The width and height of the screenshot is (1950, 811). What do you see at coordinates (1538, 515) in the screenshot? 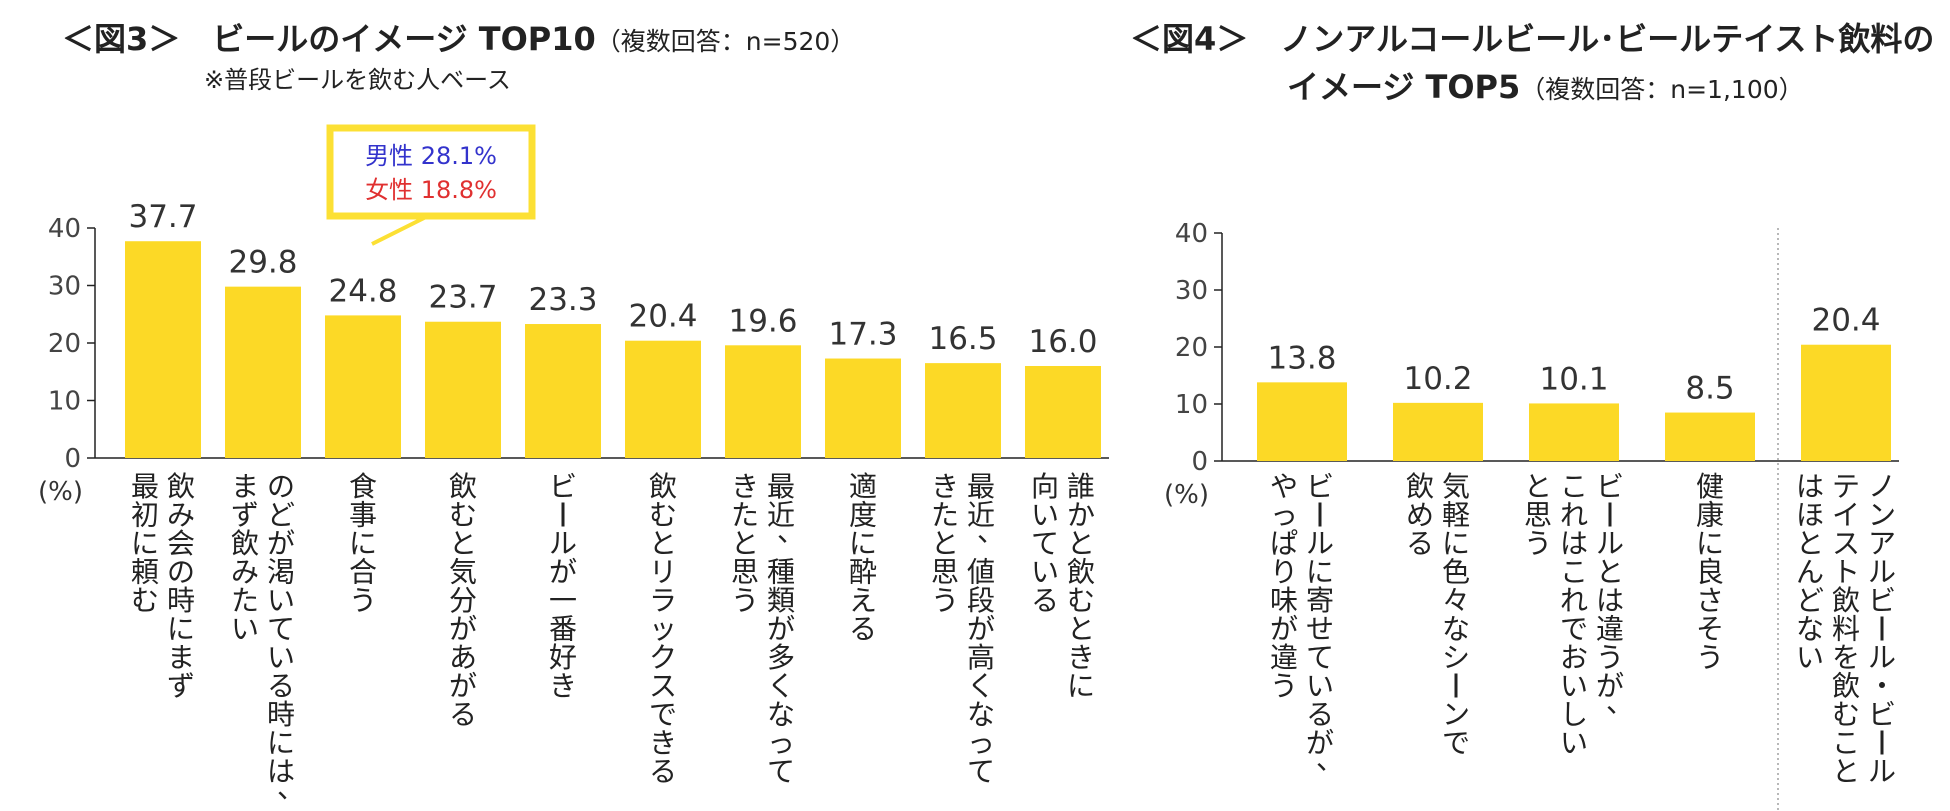
I see `category-label: と思う` at bounding box center [1538, 515].